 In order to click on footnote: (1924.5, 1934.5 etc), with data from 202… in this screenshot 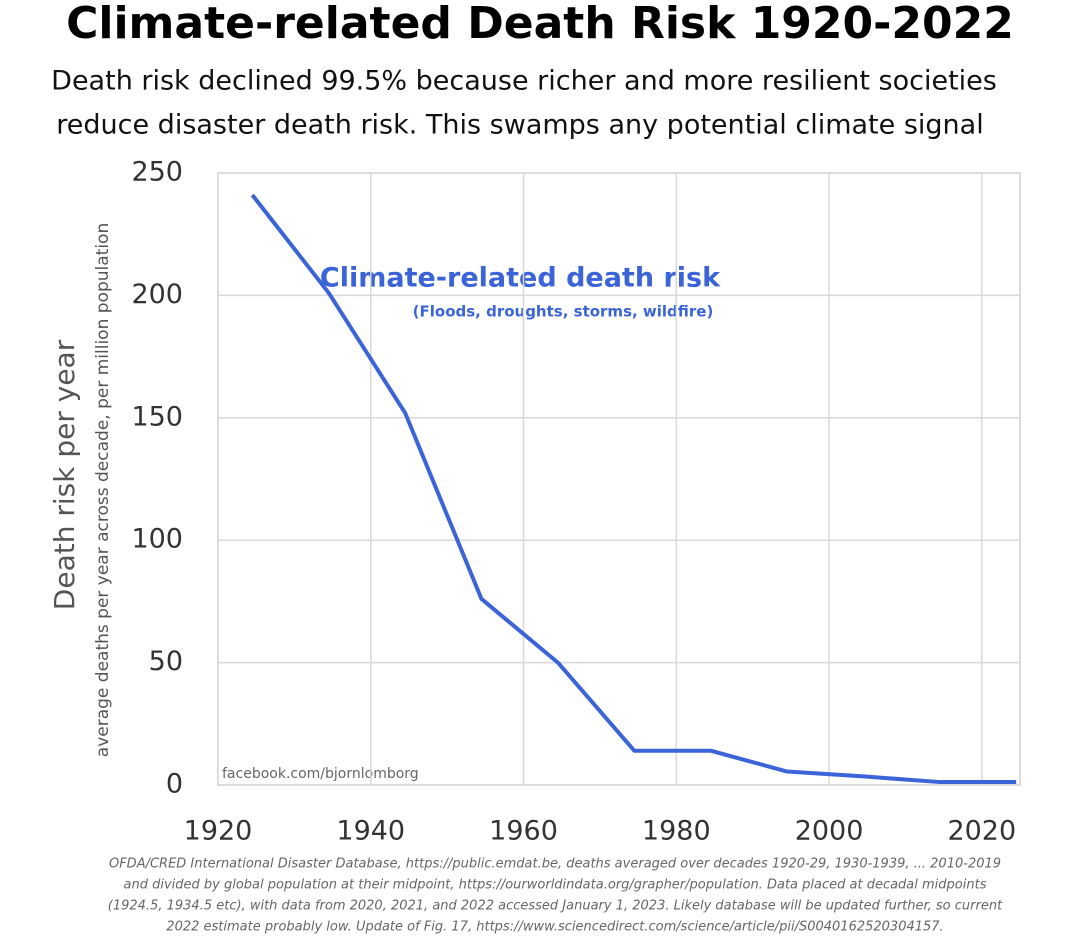, I will do `click(555, 906)`.